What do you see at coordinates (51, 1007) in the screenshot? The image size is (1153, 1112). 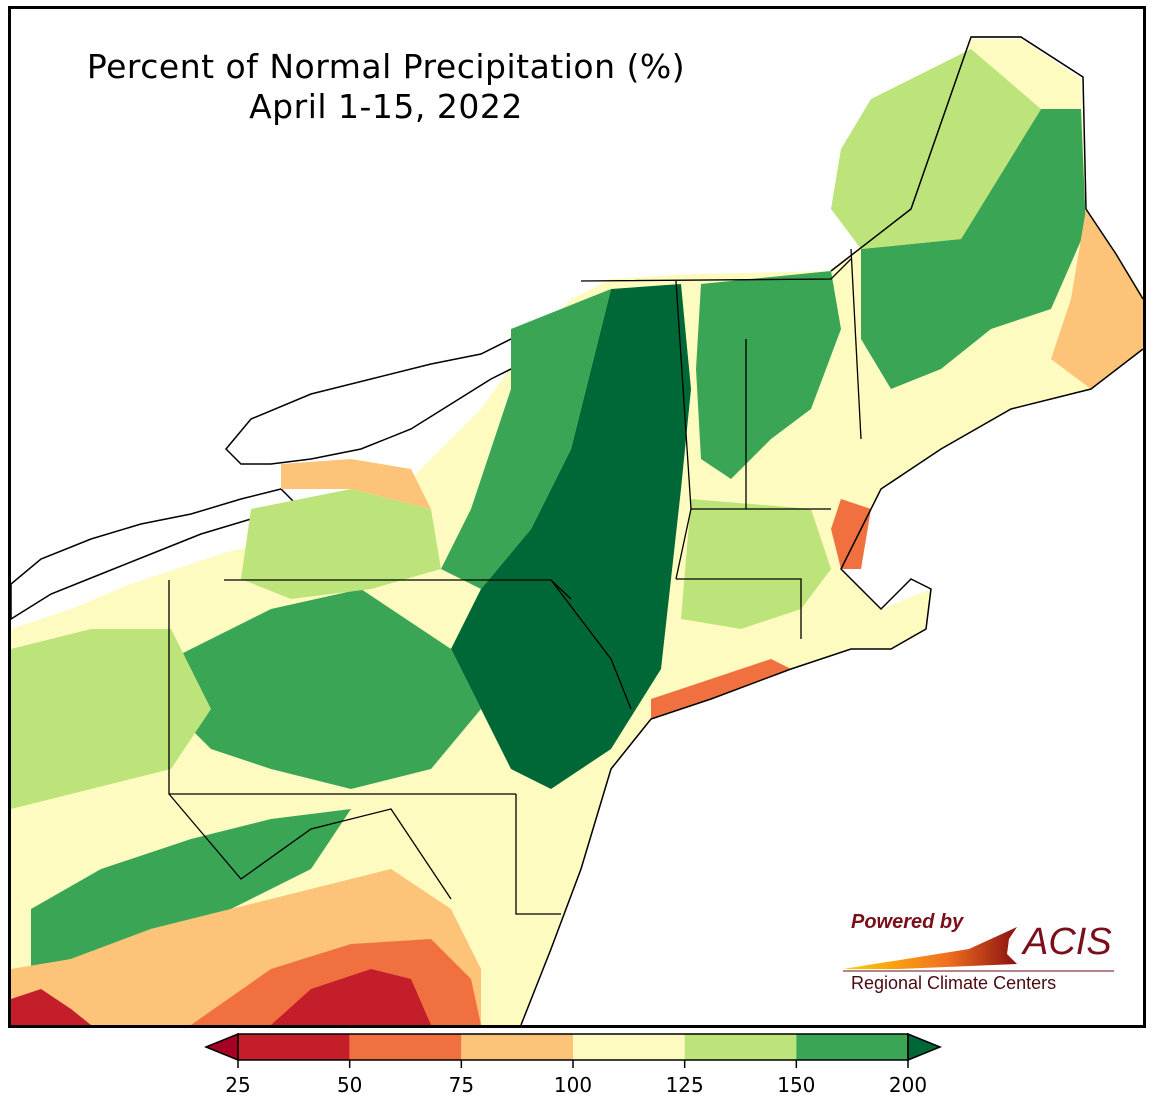 I see `zone-very-low-wv-sw` at bounding box center [51, 1007].